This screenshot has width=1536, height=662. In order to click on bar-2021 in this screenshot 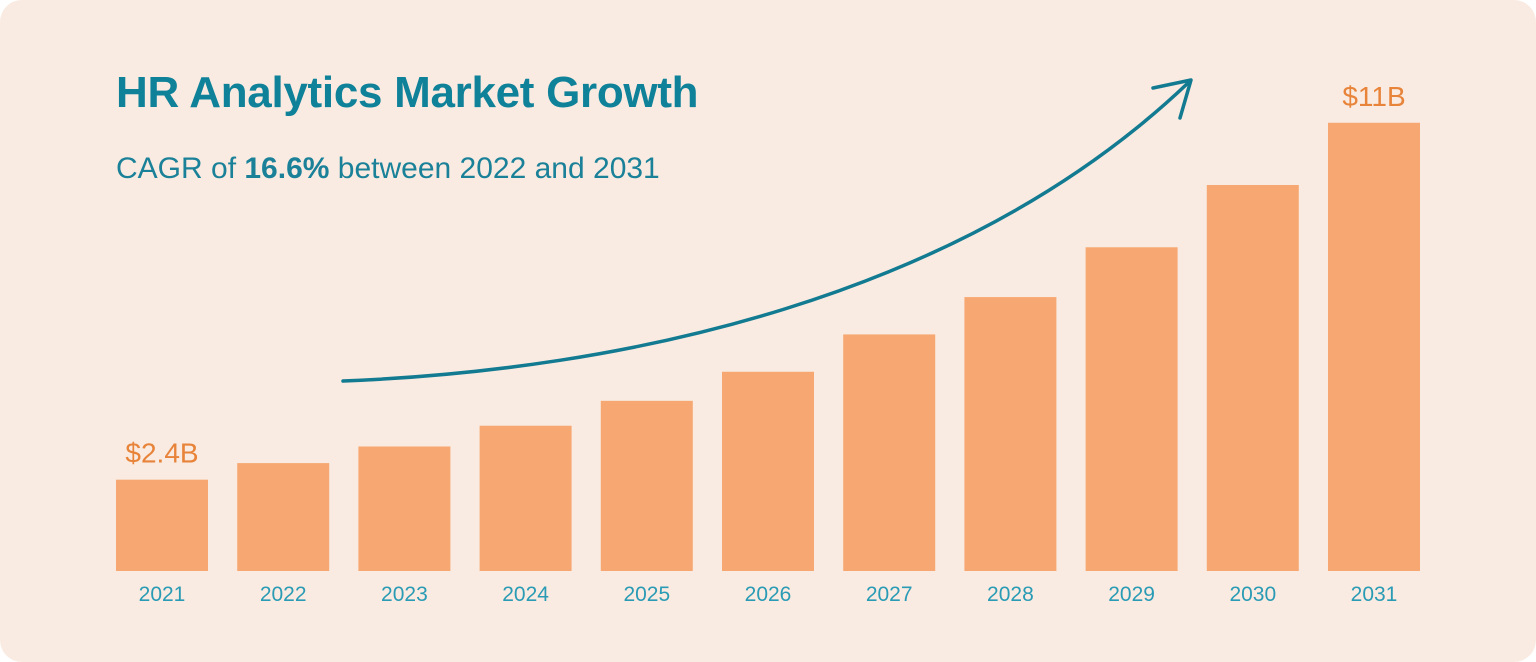, I will do `click(162, 525)`.